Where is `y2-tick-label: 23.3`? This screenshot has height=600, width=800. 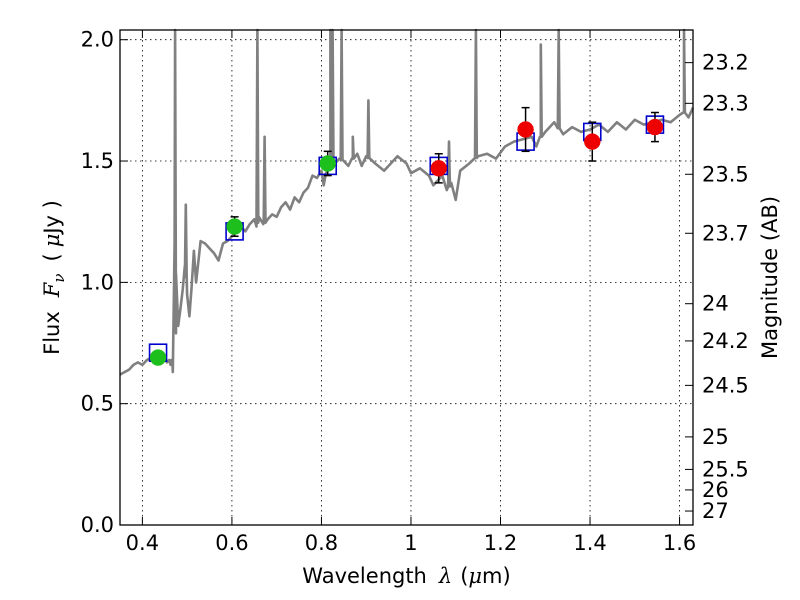 y2-tick-label: 23.3 is located at coordinates (725, 103).